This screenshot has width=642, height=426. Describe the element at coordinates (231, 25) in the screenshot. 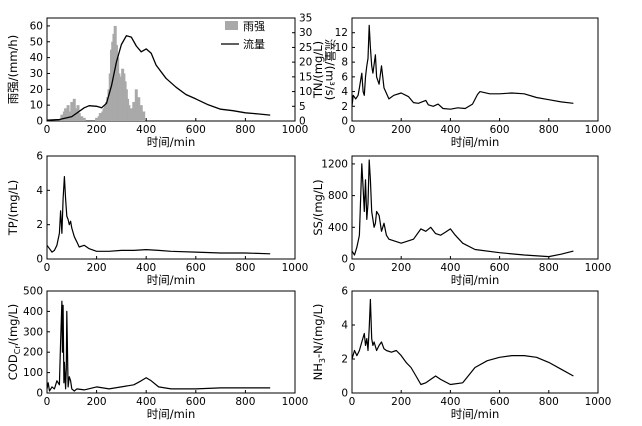

I see `legend-swatch-bar` at that location.